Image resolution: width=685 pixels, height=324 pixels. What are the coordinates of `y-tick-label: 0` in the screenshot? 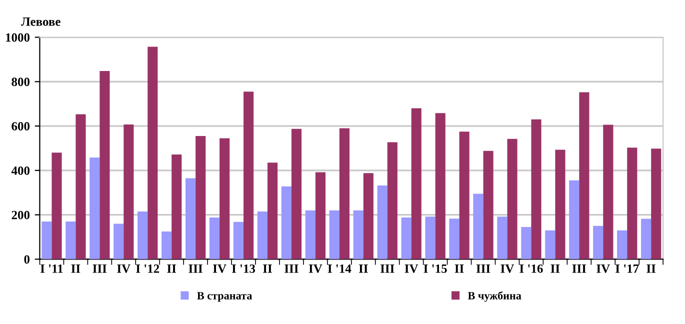 It's located at (27, 259).